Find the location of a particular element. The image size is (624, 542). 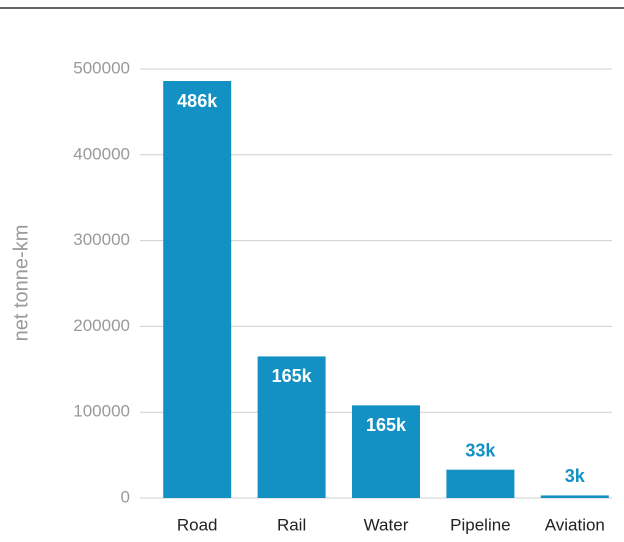

x-tick-label: Pipeline is located at coordinates (480, 524).